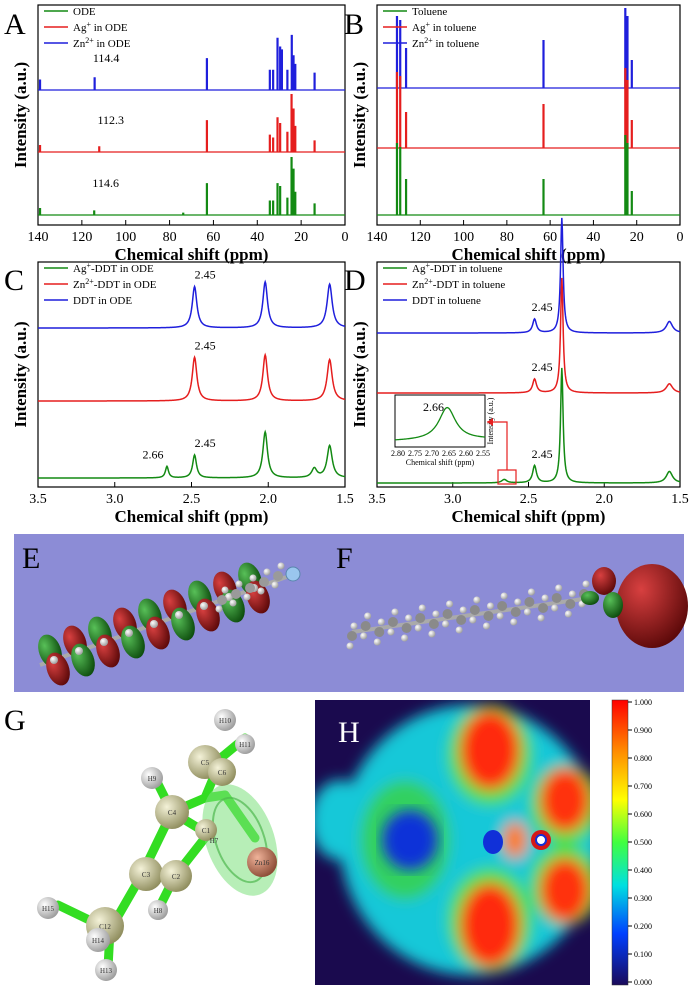  I want to click on series-ddt-line, so click(192, 304).